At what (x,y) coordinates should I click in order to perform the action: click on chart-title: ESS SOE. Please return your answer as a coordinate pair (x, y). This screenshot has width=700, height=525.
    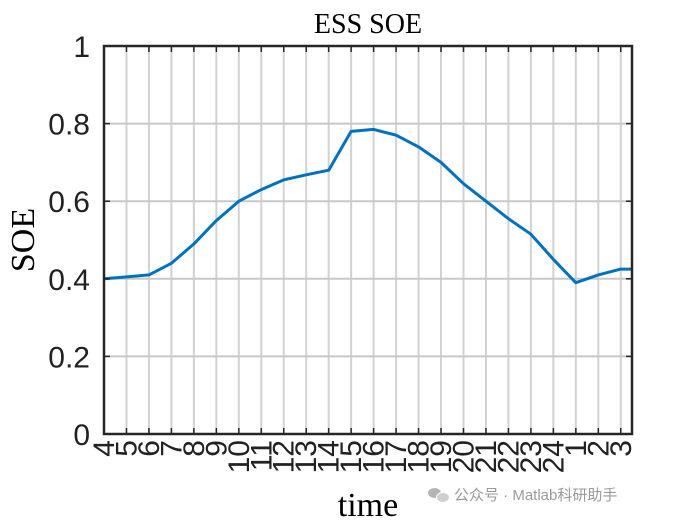
    Looking at the image, I should click on (368, 24).